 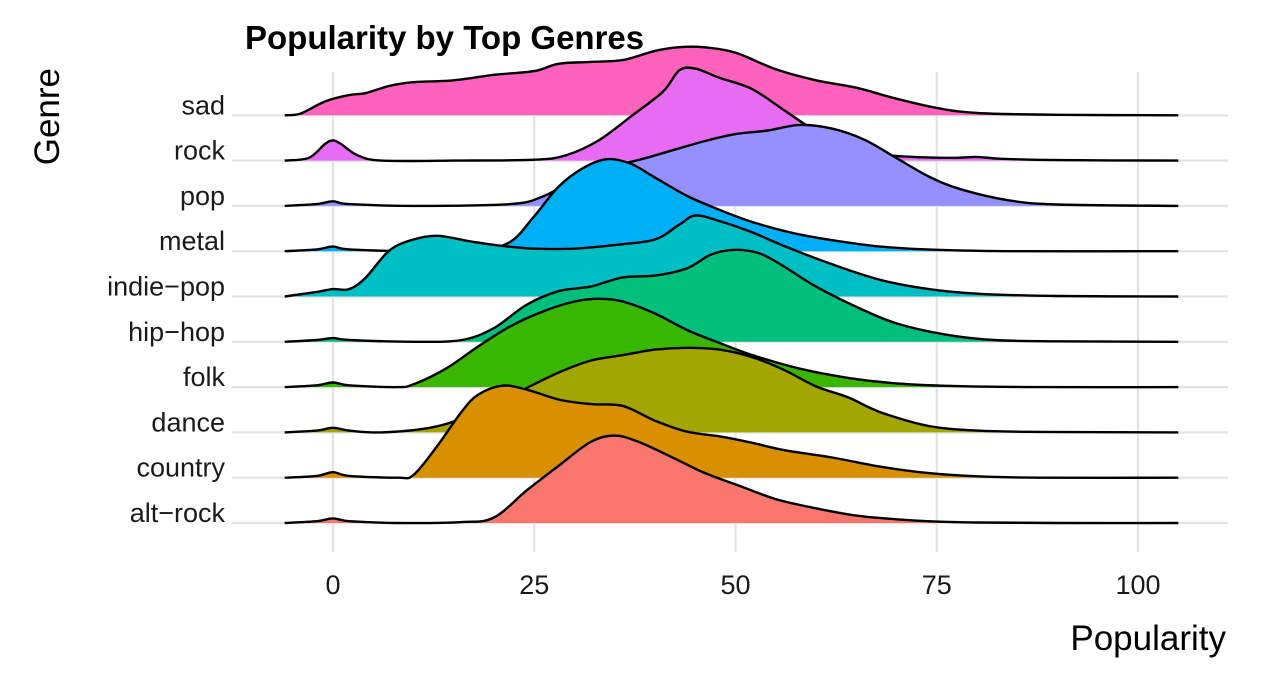 What do you see at coordinates (203, 105) in the screenshot?
I see `genre-label-sad: sad` at bounding box center [203, 105].